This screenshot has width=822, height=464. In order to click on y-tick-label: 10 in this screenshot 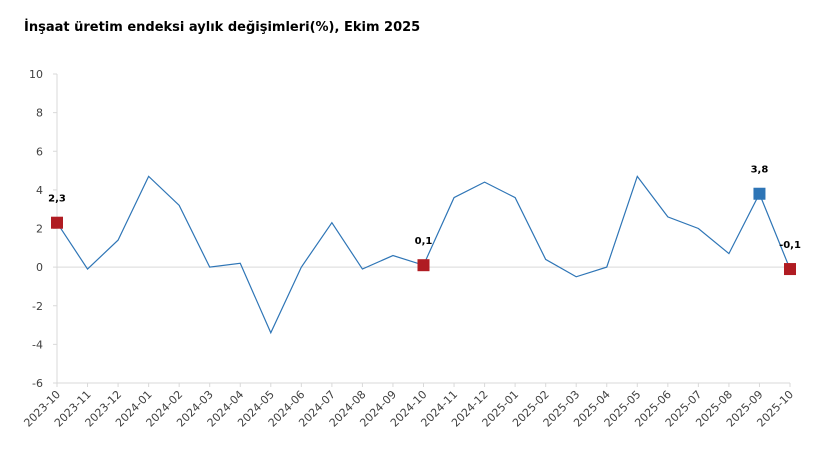, I will do `click(36, 74)`.